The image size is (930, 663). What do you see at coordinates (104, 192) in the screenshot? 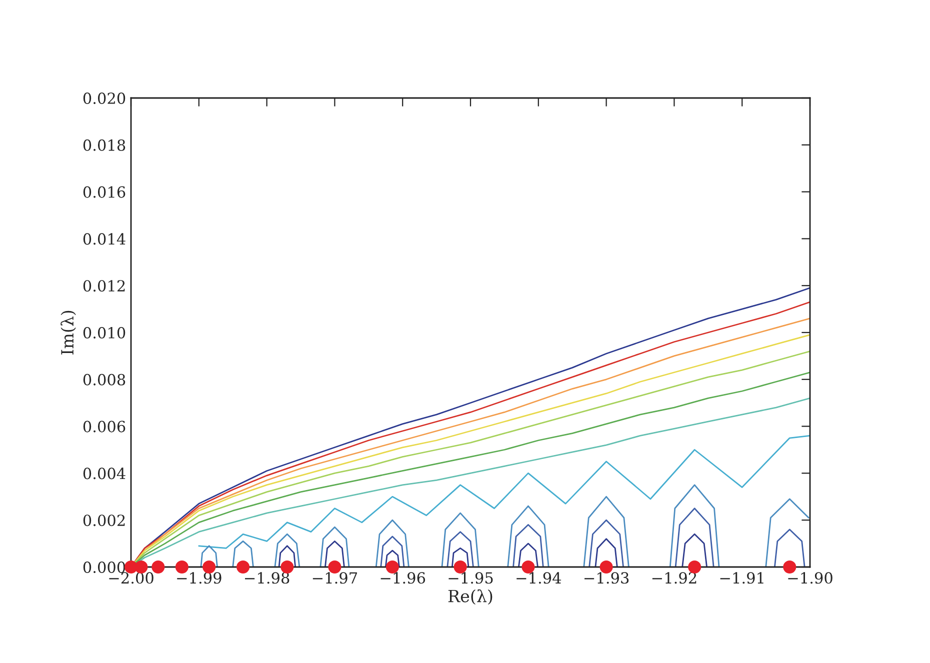
I see `y-tick-label: 0.016` at bounding box center [104, 192].